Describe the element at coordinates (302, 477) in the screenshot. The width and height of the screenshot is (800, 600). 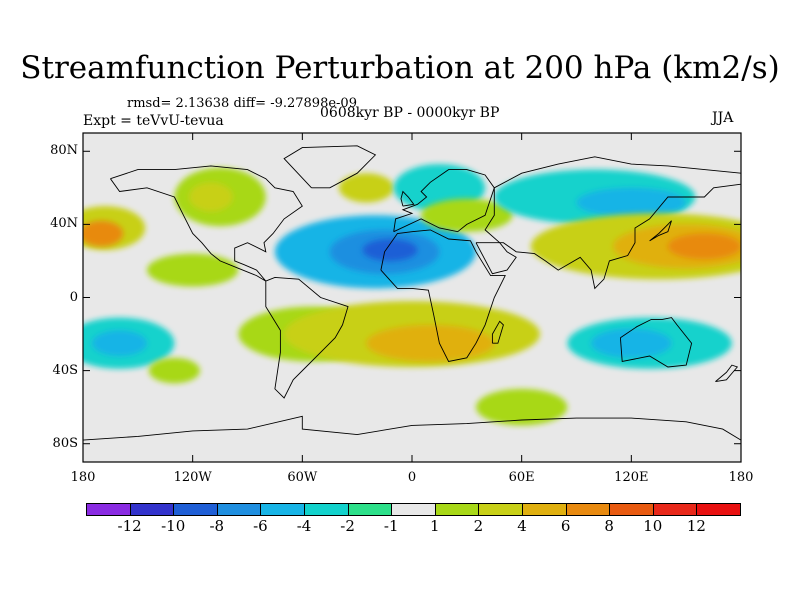
I see `x-tick-label: 60W` at that location.